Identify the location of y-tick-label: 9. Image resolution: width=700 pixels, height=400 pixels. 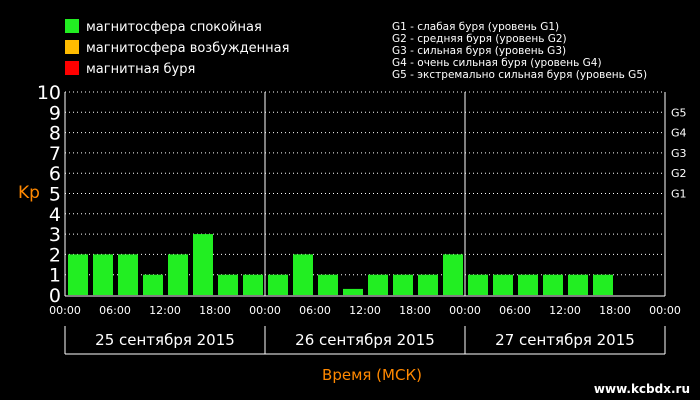
(55, 113).